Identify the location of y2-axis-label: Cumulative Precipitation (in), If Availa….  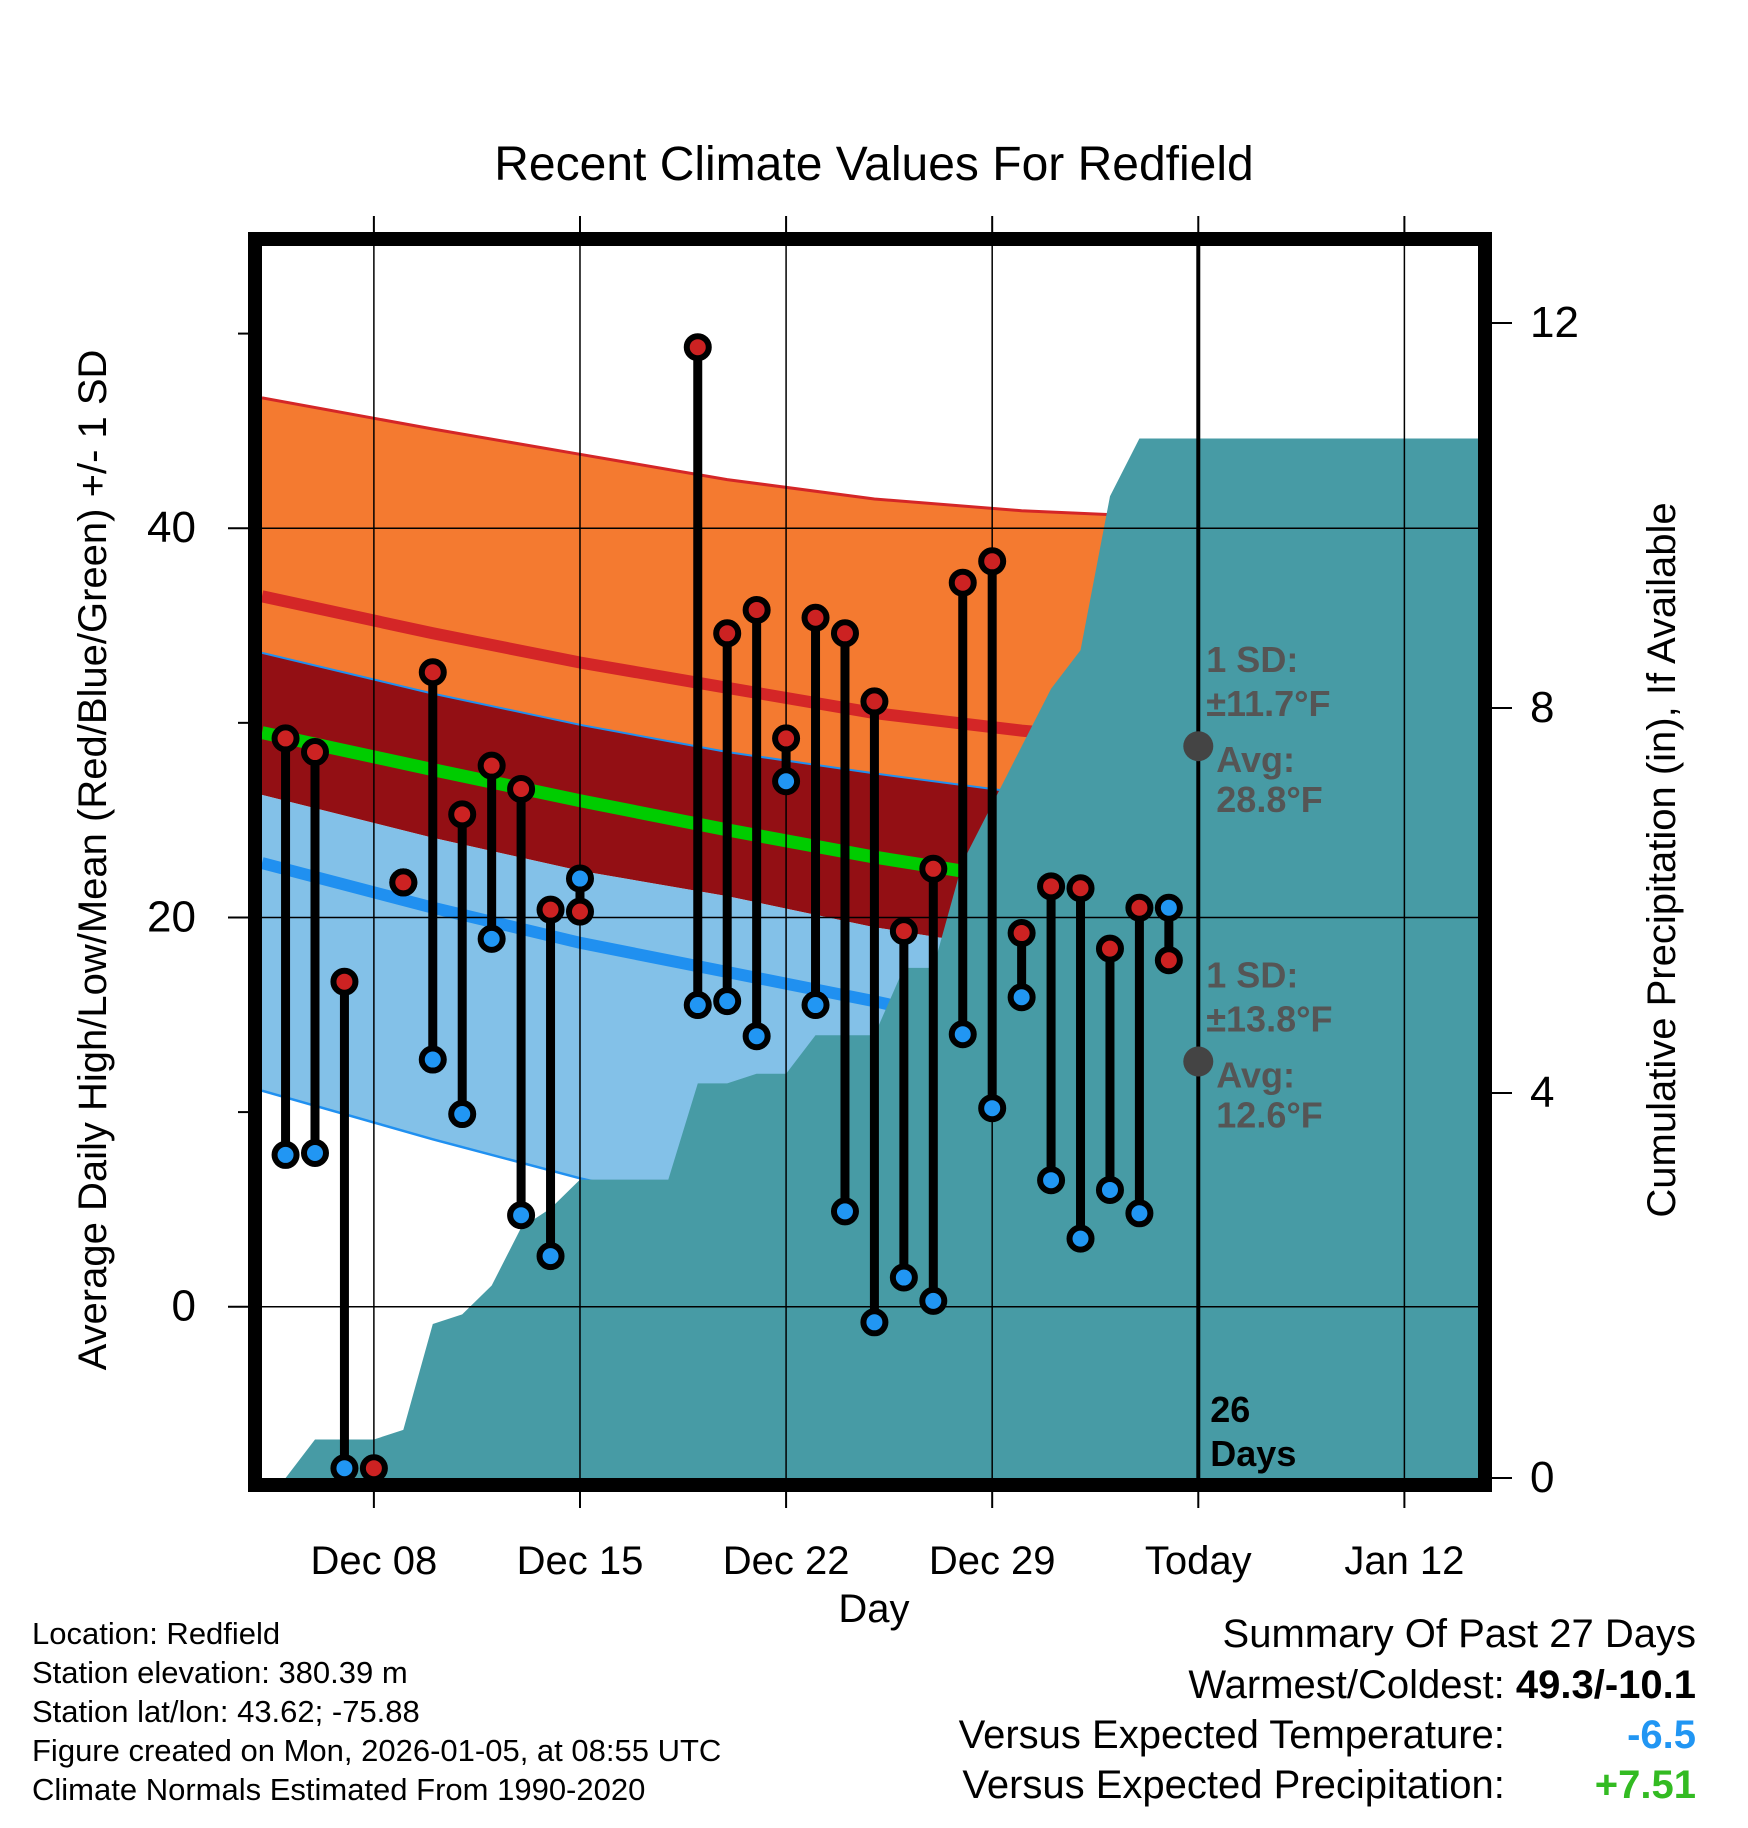
(1662, 859).